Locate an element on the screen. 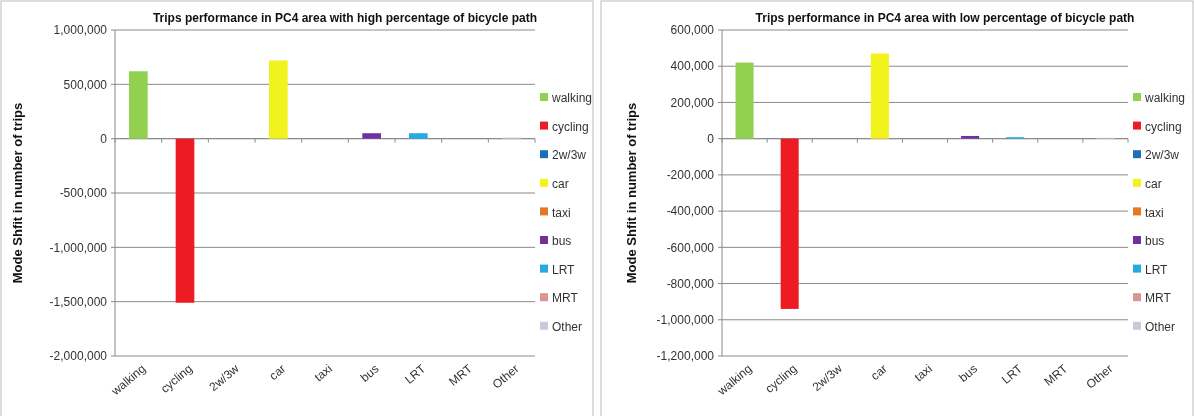 This screenshot has width=1194, height=416. y-tick-label: -600,000 is located at coordinates (690, 247).